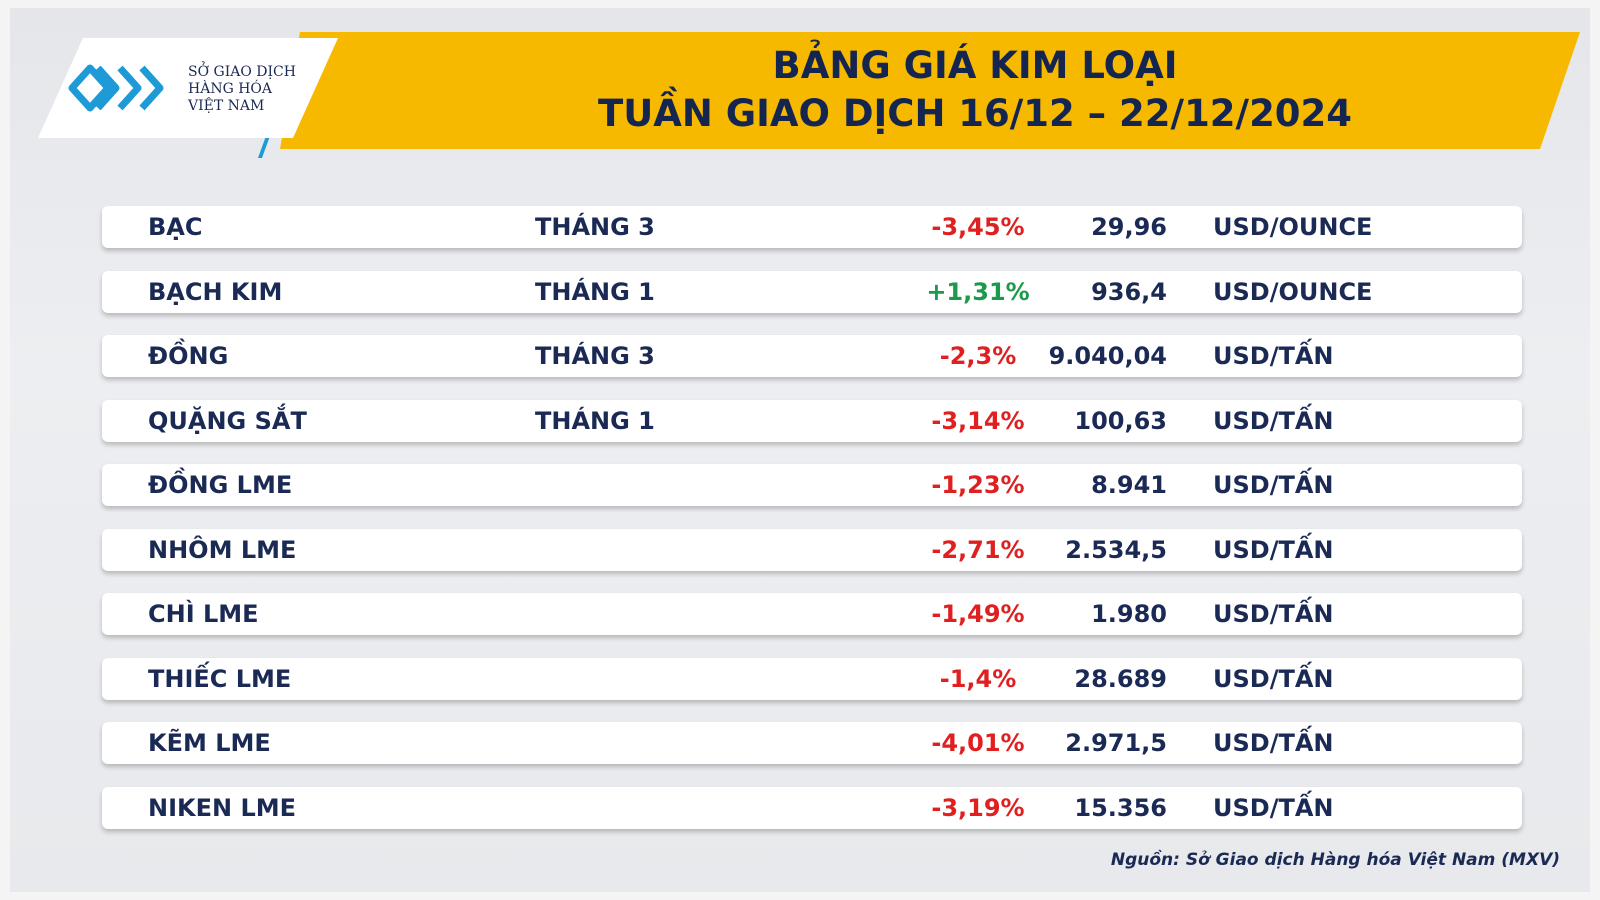 This screenshot has height=900, width=1600. What do you see at coordinates (978, 485) in the screenshot?
I see `price-change: -1,23%` at bounding box center [978, 485].